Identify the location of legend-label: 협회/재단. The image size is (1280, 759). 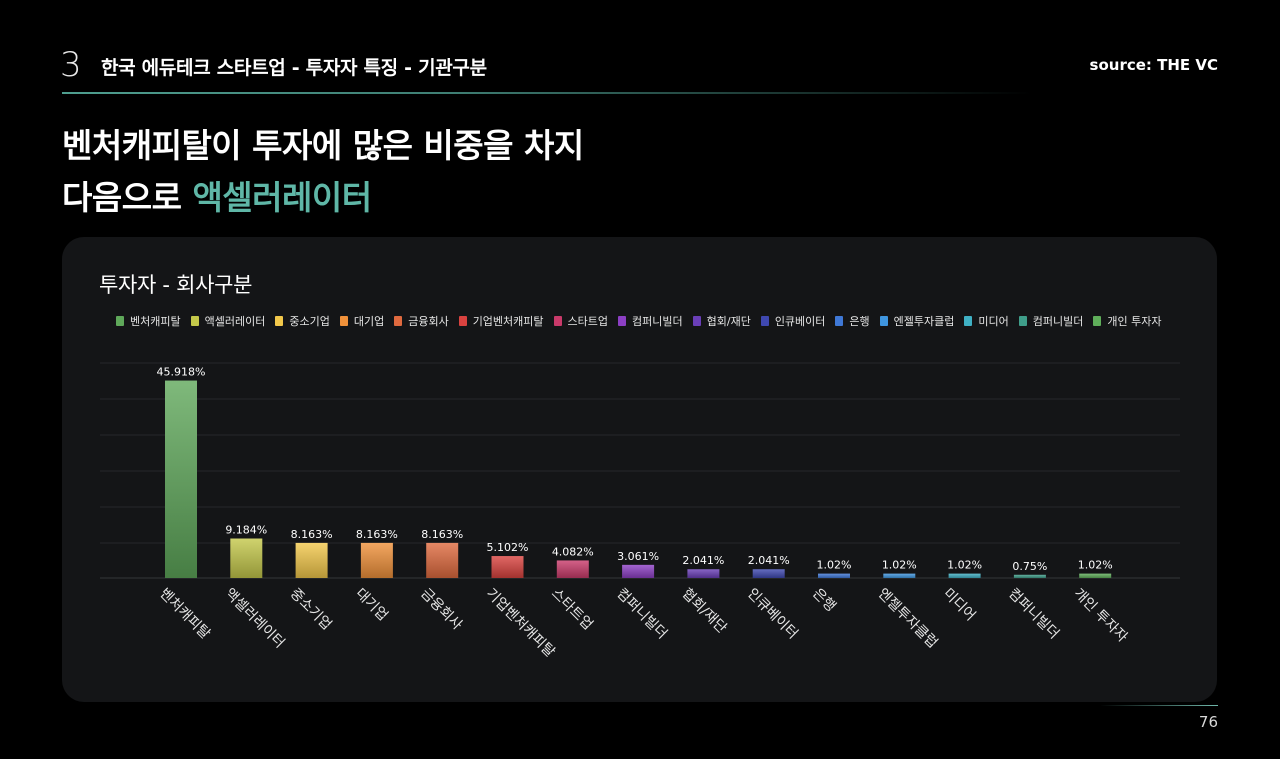
(728, 321).